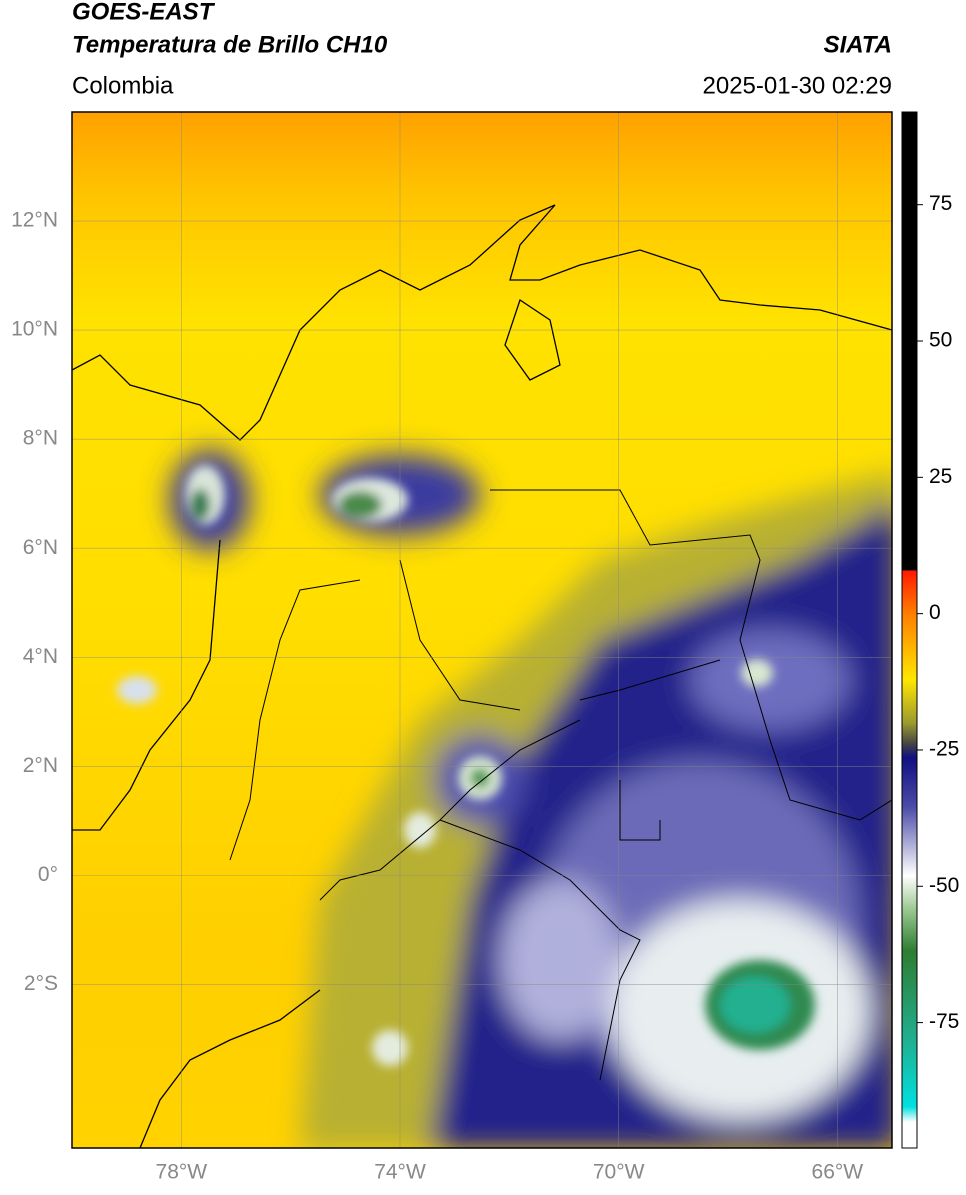 The width and height of the screenshot is (966, 1195). Describe the element at coordinates (40, 656) in the screenshot. I see `lat-tick-label: 4°N` at that location.